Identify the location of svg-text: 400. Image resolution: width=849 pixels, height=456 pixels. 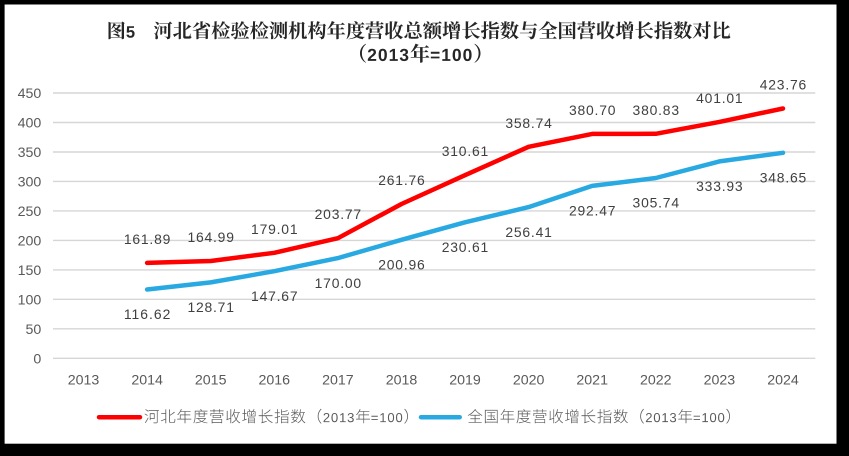
(30, 124).